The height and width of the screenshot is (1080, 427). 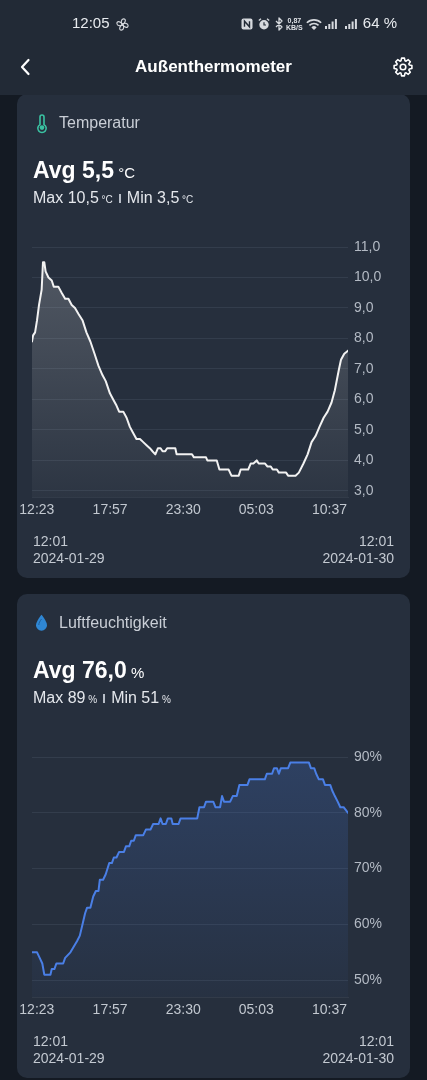 I want to click on text: Außenthermometer, so click(x=213, y=67).